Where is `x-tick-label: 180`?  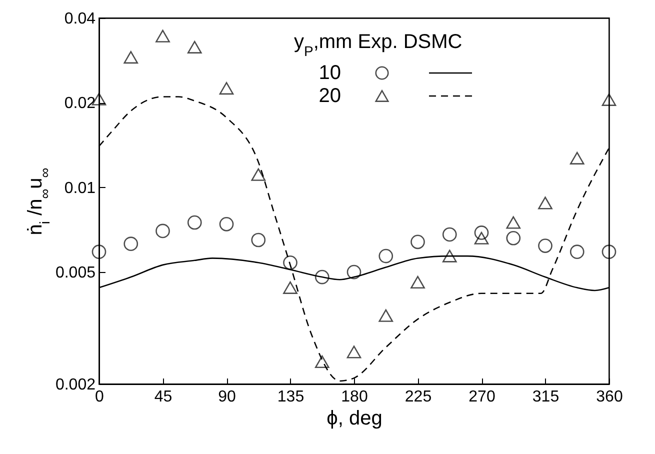
x-tick-label: 180 is located at coordinates (354, 397).